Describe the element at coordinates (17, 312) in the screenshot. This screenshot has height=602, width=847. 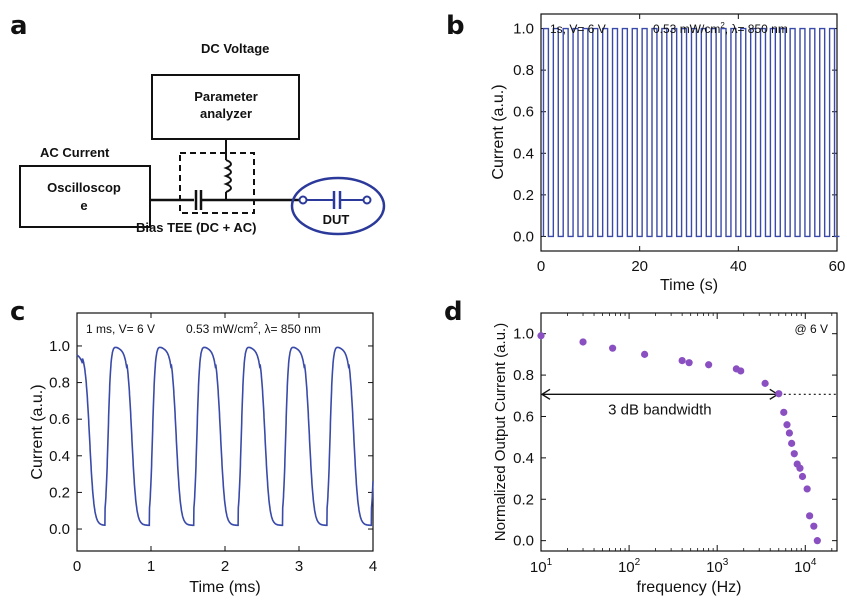
I see `panel-label-c: c` at that location.